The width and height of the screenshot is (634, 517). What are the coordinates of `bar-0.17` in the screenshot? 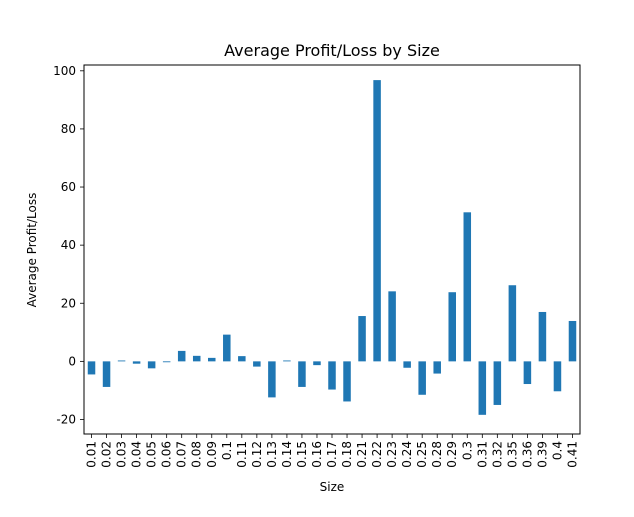 It's located at (332, 375).